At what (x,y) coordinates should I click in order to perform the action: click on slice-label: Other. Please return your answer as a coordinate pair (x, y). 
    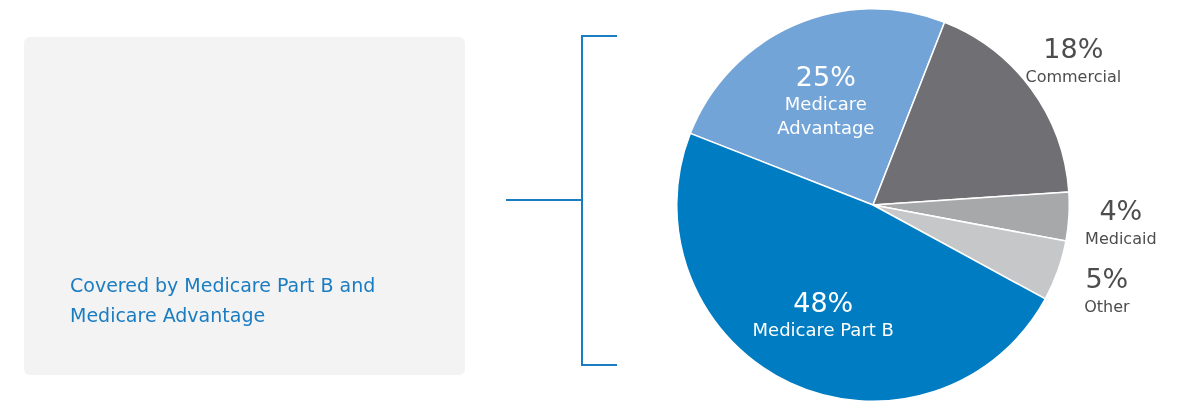
    Looking at the image, I should click on (1107, 307).